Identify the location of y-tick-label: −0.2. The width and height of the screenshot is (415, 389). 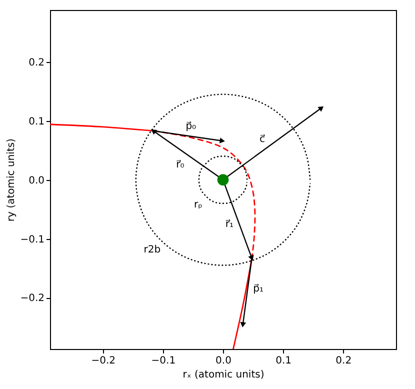
(32, 298).